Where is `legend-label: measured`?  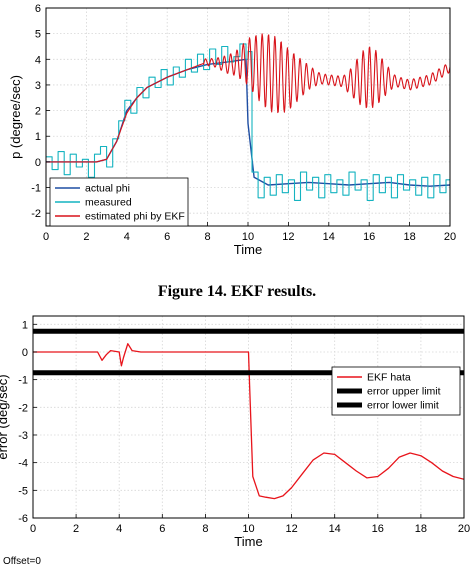 legend-label: measured is located at coordinates (108, 203).